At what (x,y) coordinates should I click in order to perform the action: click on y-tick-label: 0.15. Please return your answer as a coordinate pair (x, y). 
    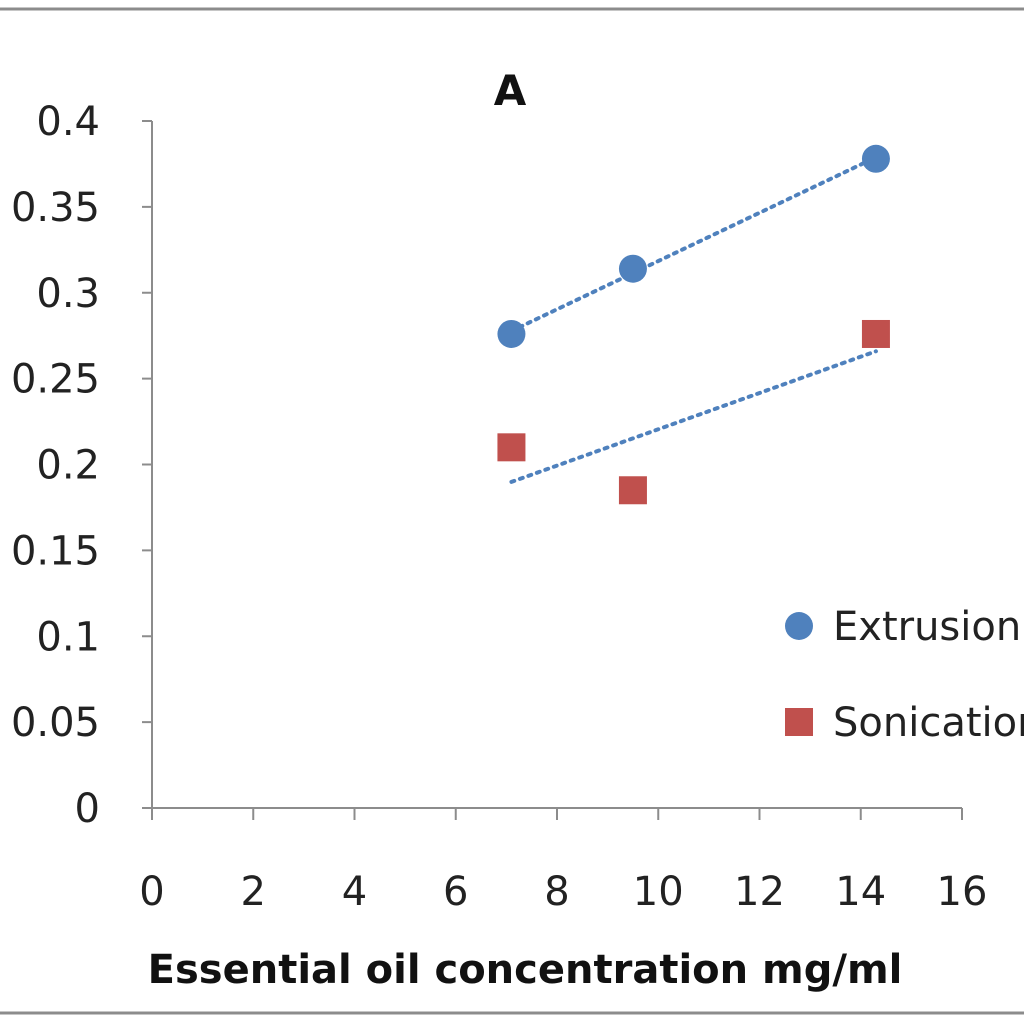
    Looking at the image, I should click on (55, 551).